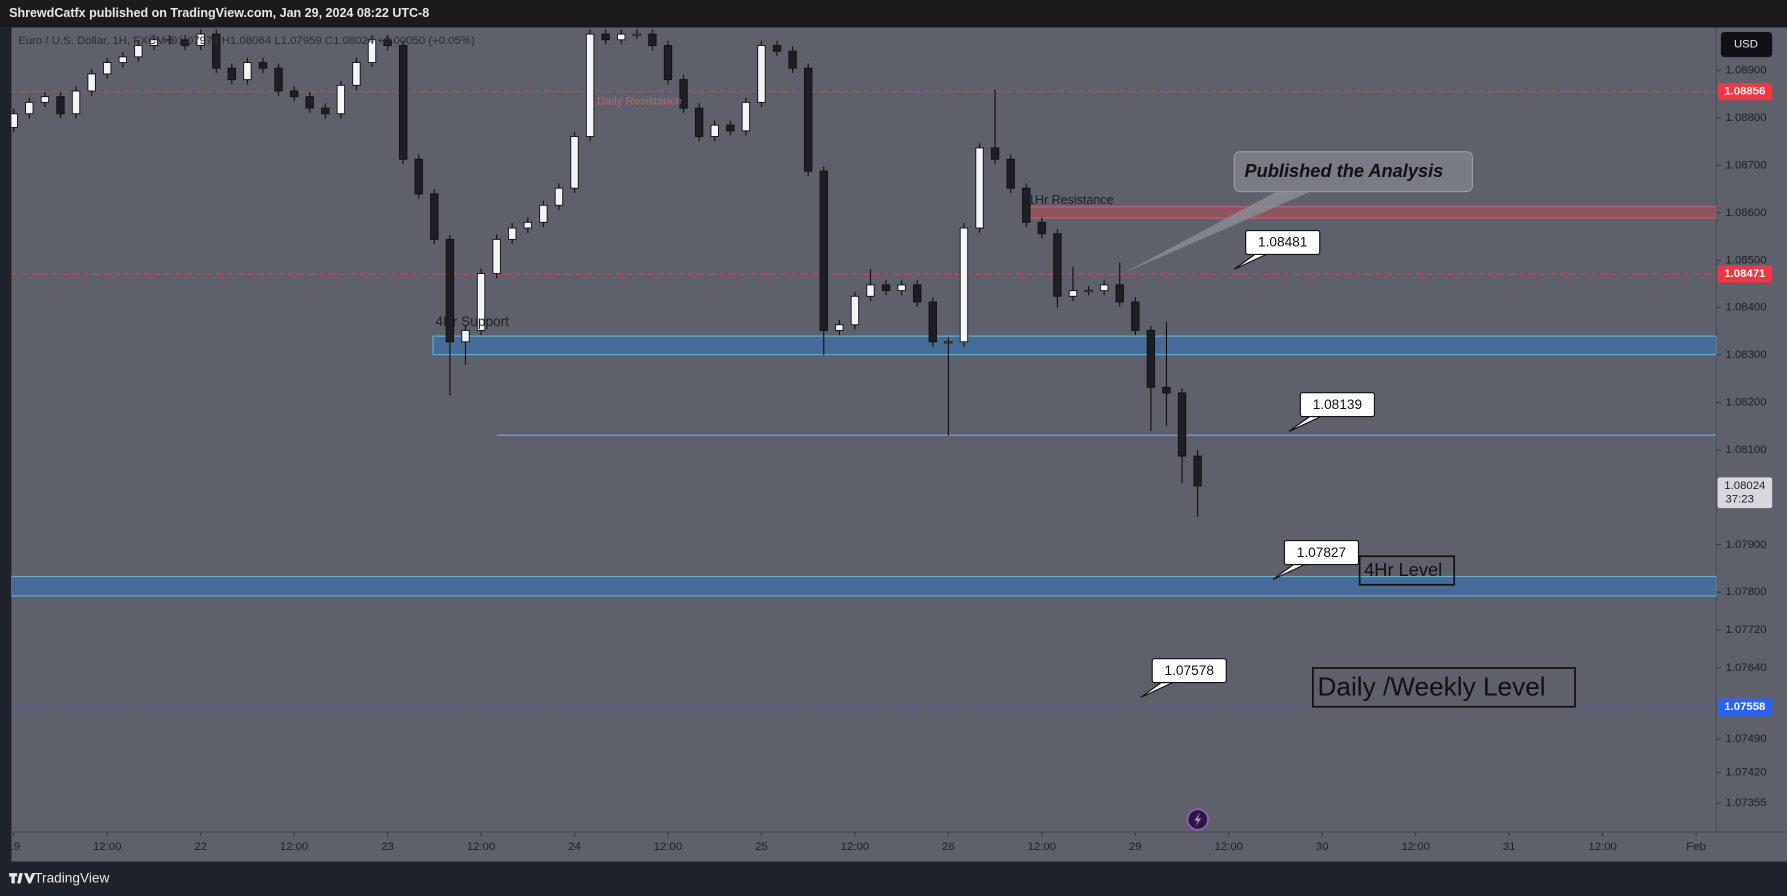  What do you see at coordinates (1745, 213) in the screenshot?
I see `y-tick-label: 1.08600` at bounding box center [1745, 213].